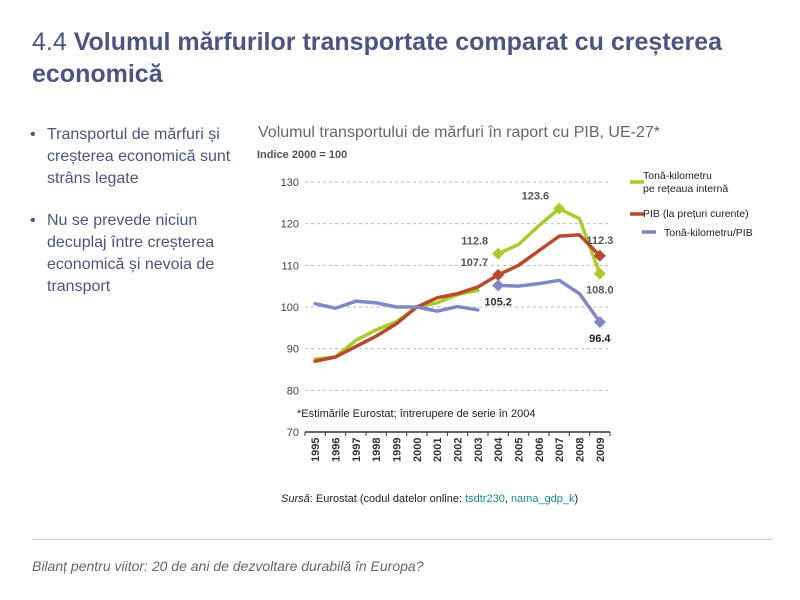 The width and height of the screenshot is (800, 600). I want to click on y-tick-label: 130, so click(290, 183).